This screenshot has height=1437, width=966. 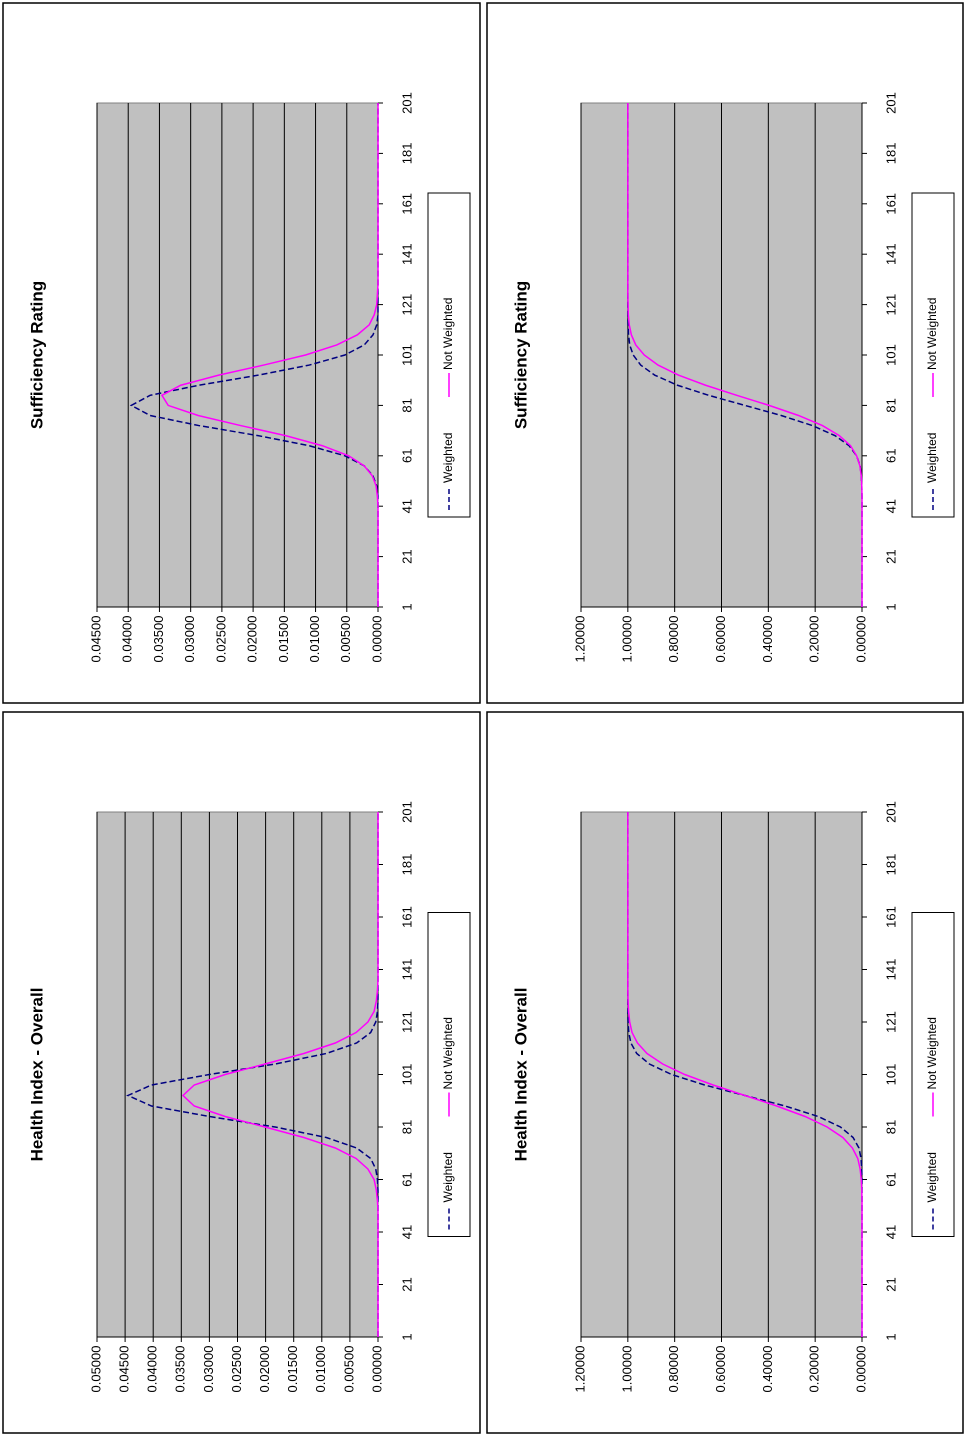 What do you see at coordinates (320, 1369) in the screenshot?
I see `y-tick-label: 0.01000` at bounding box center [320, 1369].